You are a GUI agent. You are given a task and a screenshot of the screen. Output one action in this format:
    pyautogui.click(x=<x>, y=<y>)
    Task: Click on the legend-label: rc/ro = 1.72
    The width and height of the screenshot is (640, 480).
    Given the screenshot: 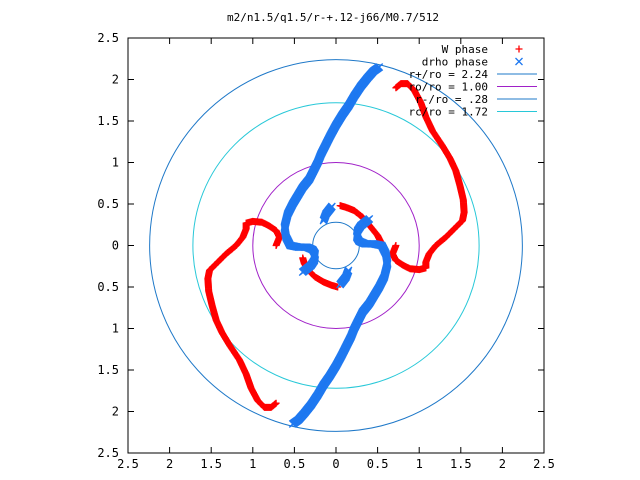 What is the action you would take?
    pyautogui.click(x=448, y=112)
    